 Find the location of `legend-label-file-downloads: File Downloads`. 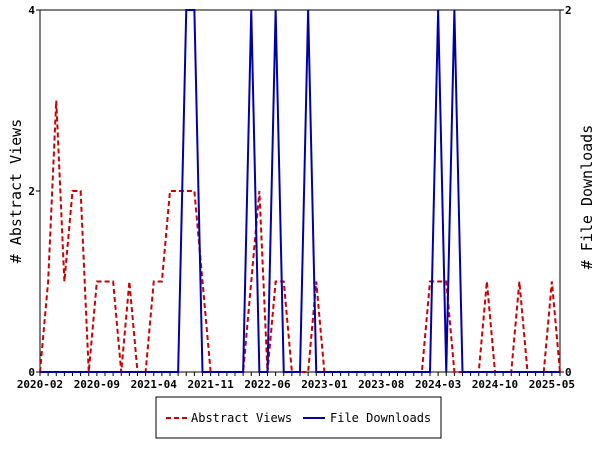

legend-label-file-downloads: File Downloads is located at coordinates (380, 418).